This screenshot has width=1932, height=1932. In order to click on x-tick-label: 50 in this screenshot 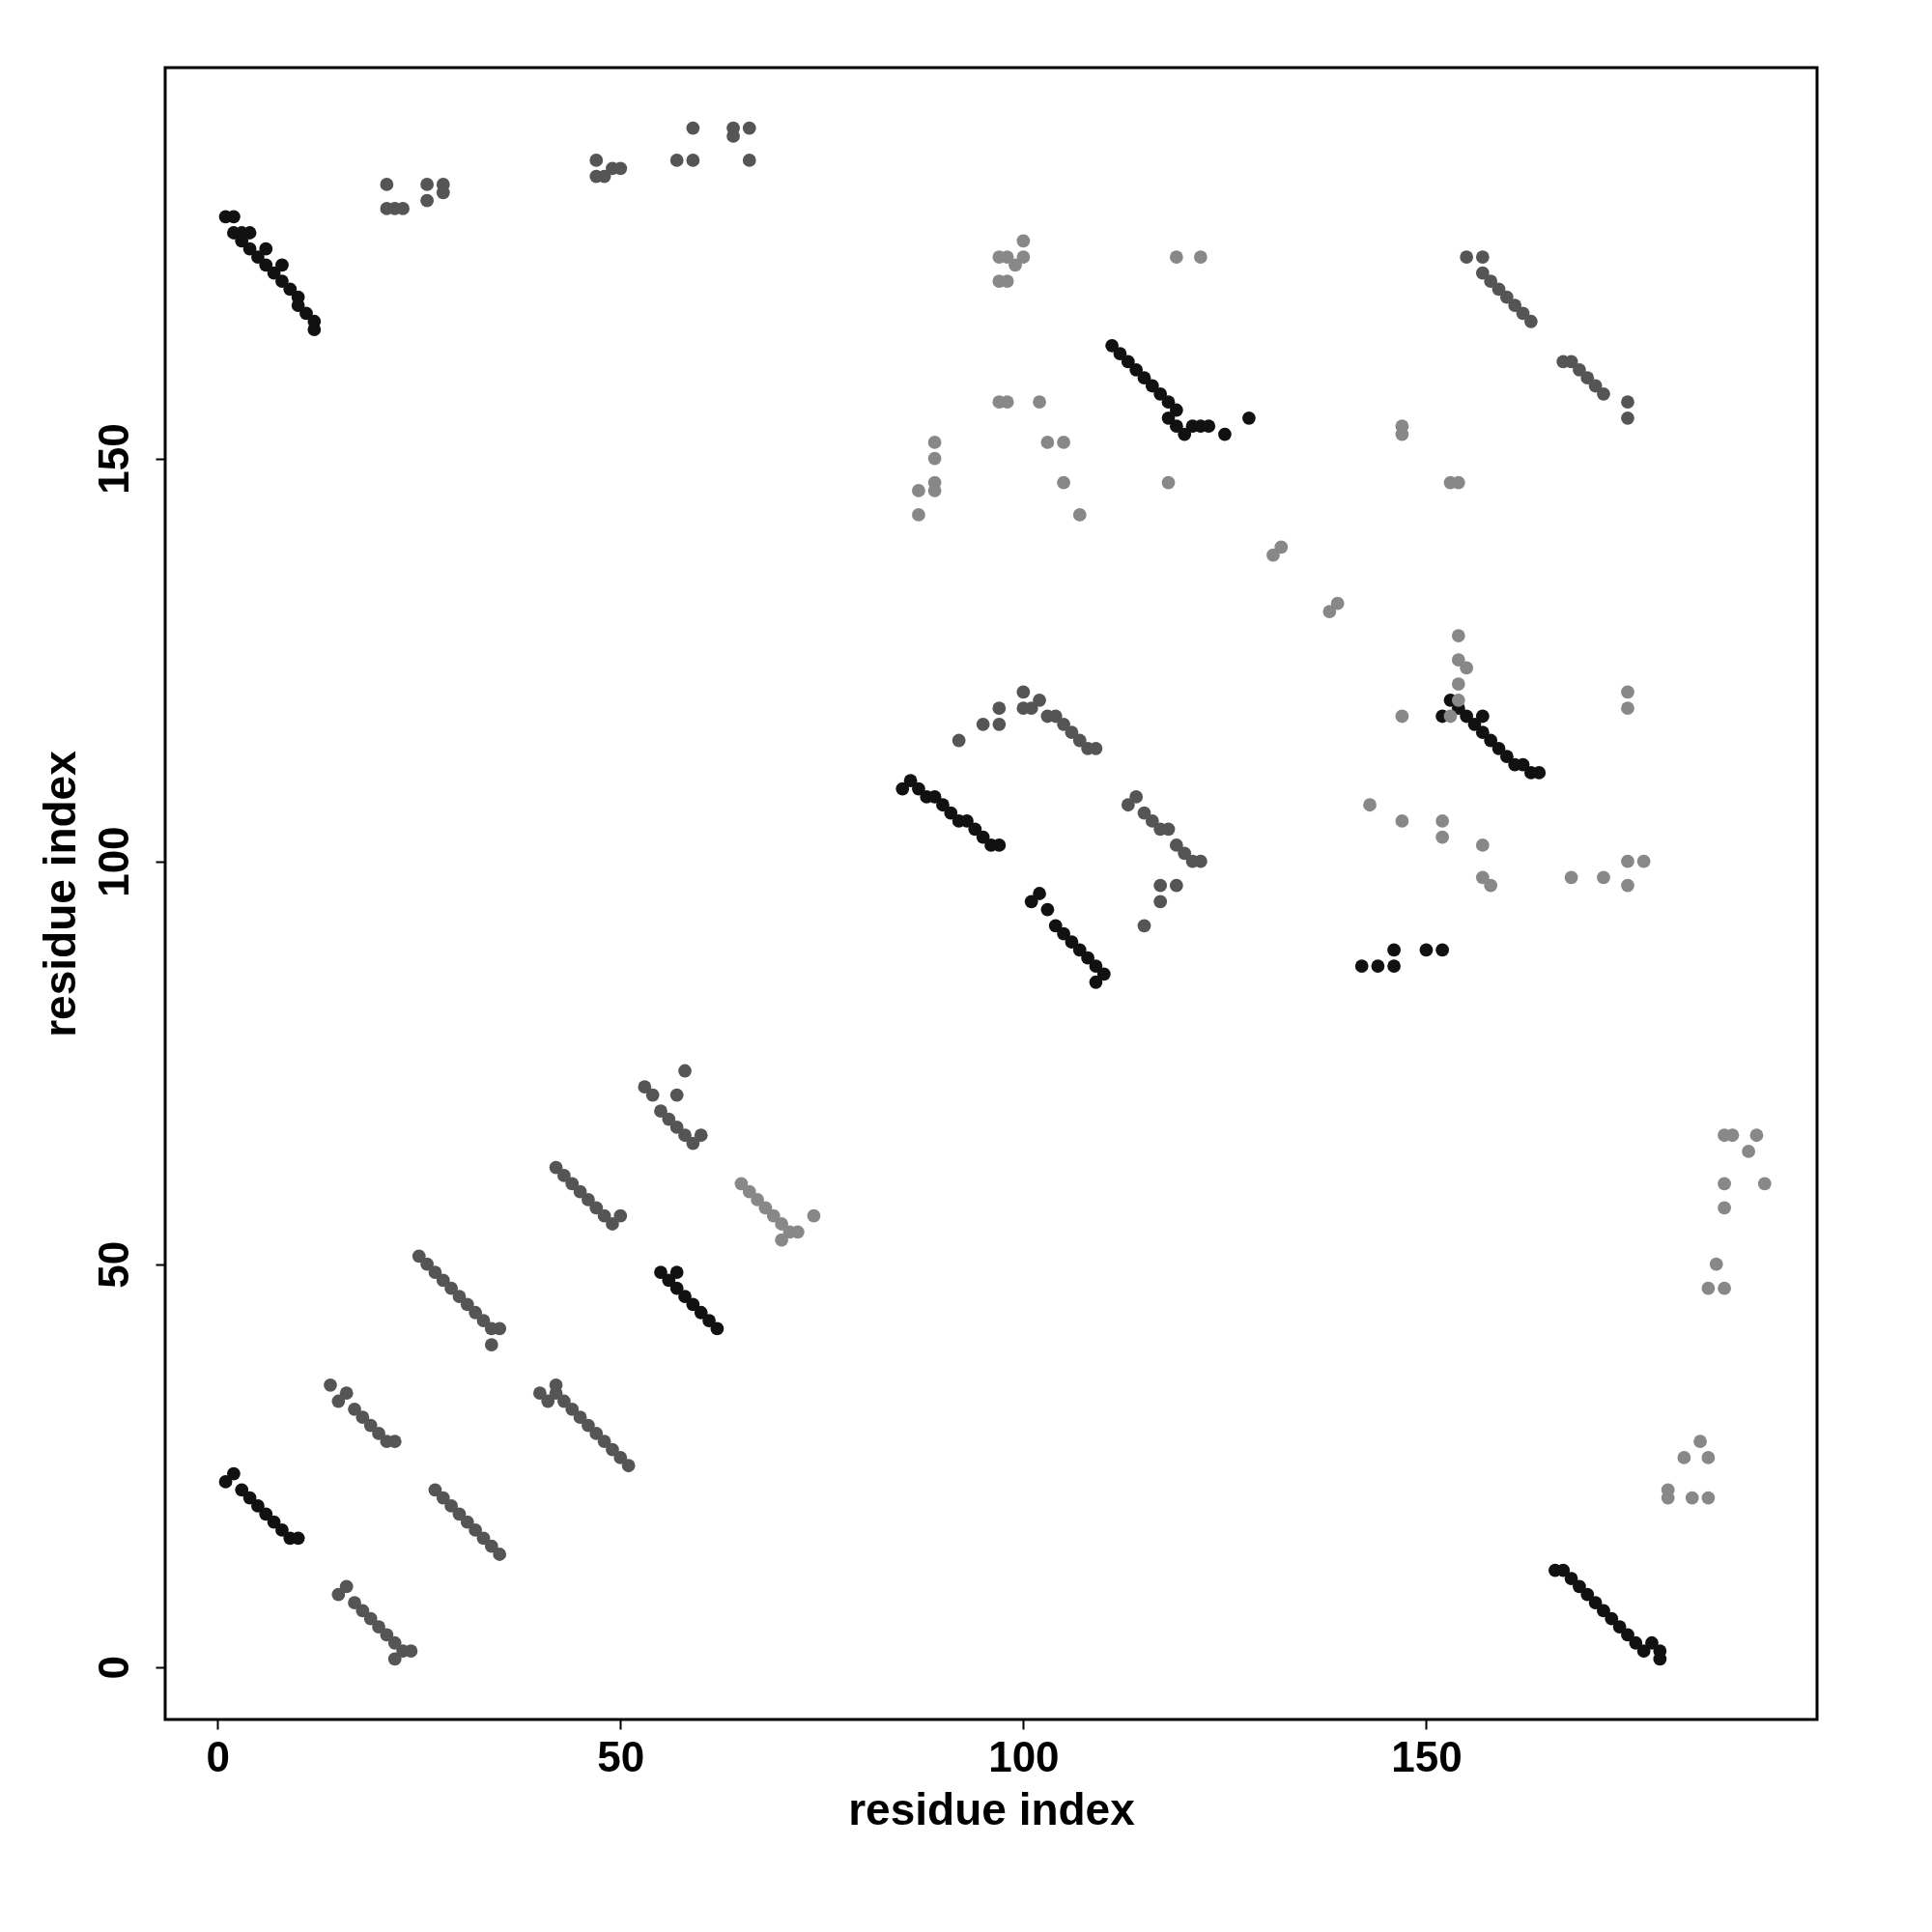, I will do `click(621, 1756)`.